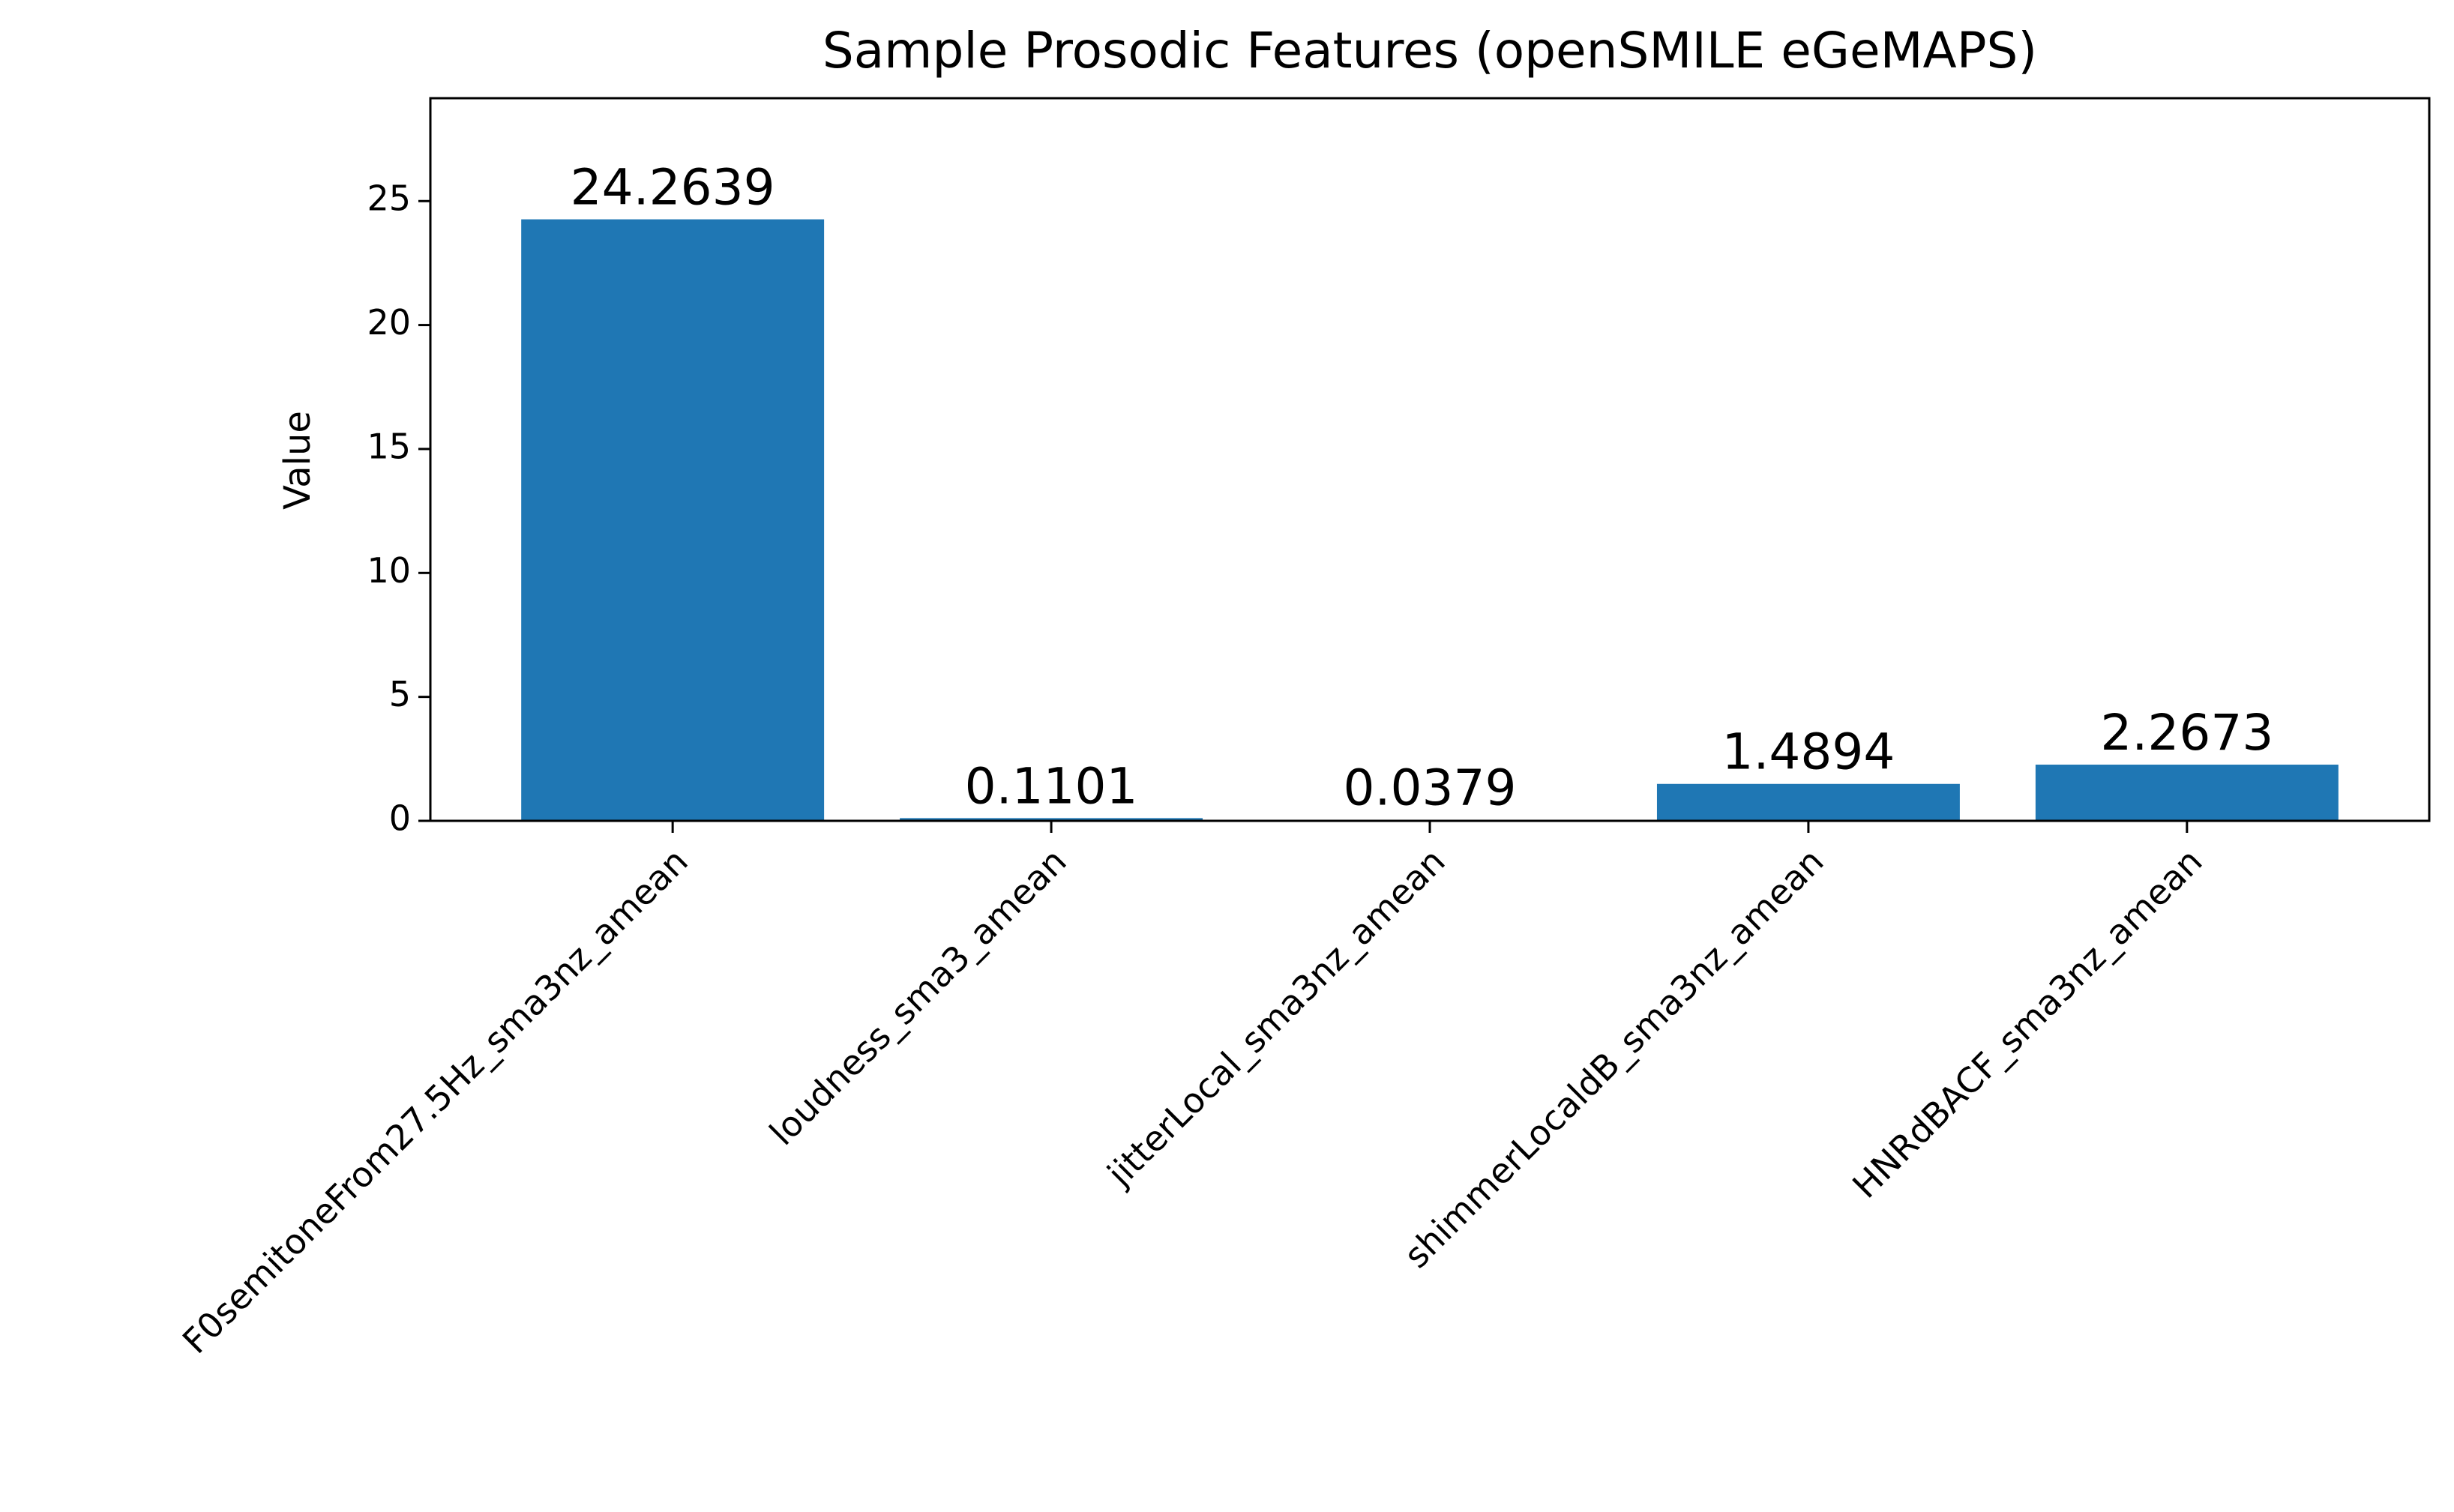 The image size is (2454, 1512). I want to click on data-label: 0.1101, so click(1051, 786).